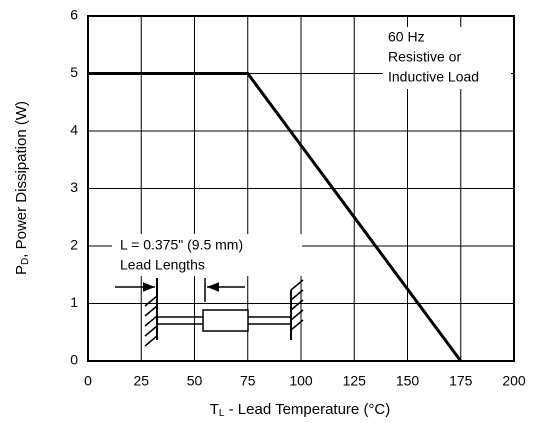  Describe the element at coordinates (461, 381) in the screenshot. I see `x-tick-label: 175` at that location.